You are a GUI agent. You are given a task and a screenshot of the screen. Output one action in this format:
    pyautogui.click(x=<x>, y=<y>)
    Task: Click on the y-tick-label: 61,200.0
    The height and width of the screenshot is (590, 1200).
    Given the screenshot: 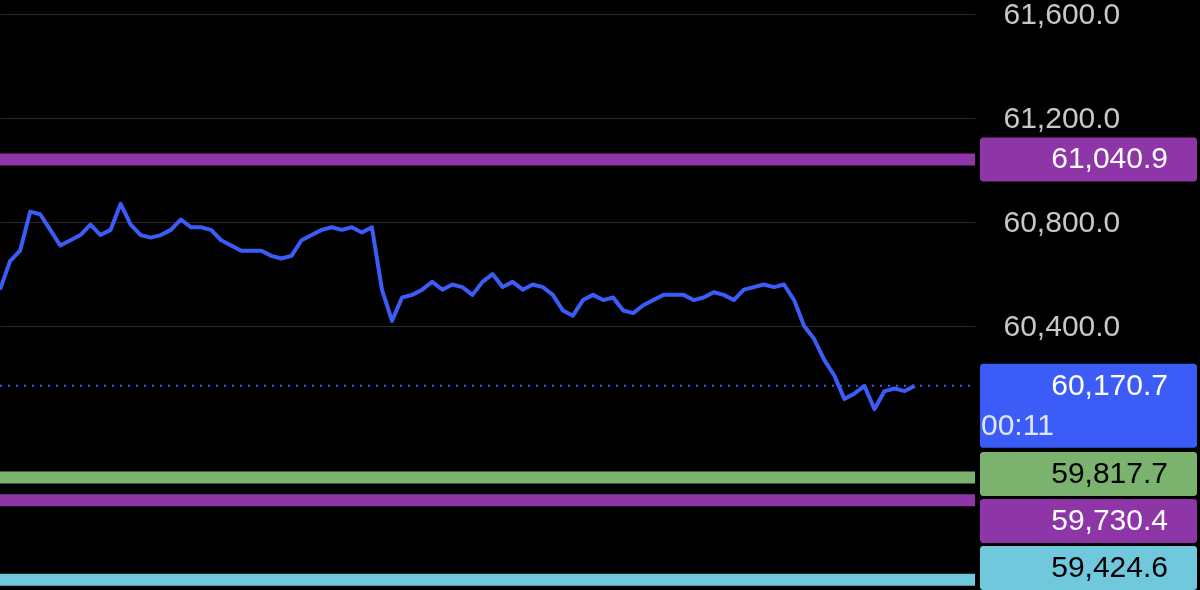 What is the action you would take?
    pyautogui.click(x=1062, y=117)
    